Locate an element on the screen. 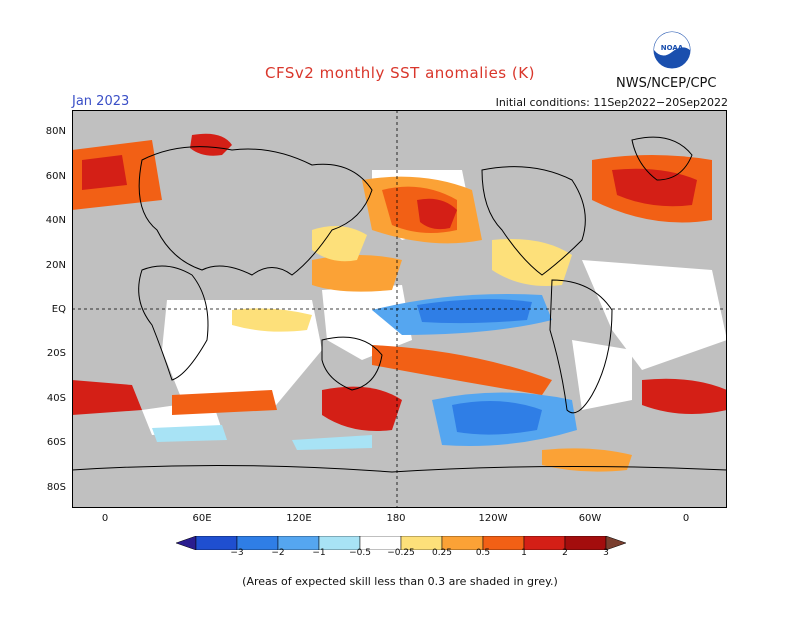  lat-label: 40S is located at coordinates (56, 398).